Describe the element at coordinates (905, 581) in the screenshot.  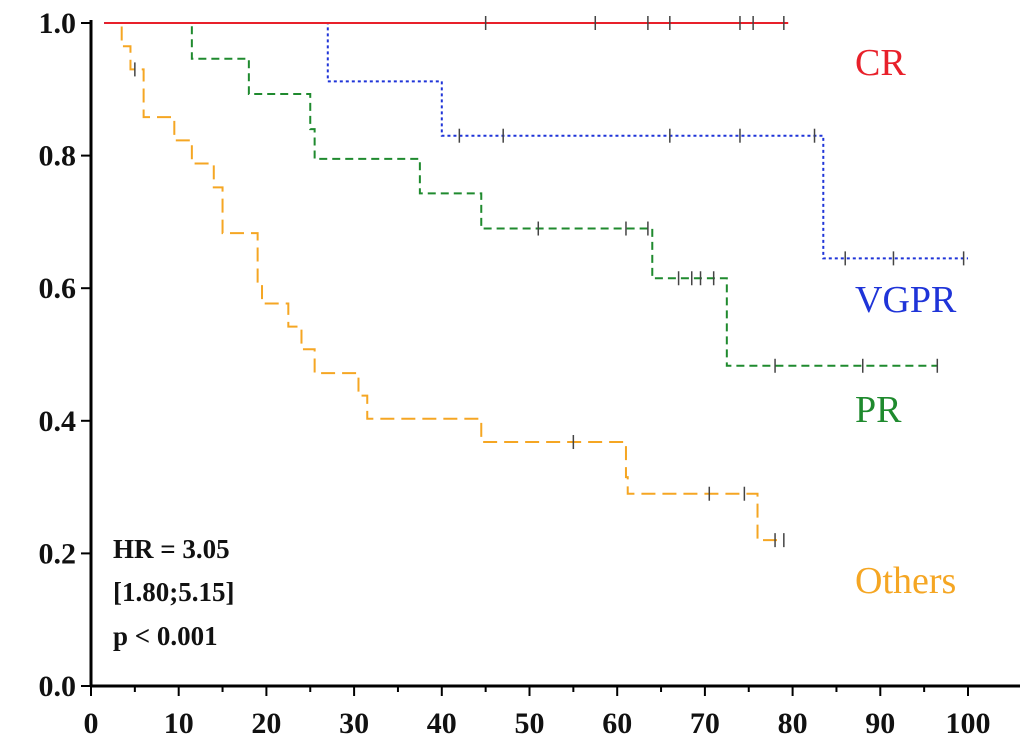
I see `series-label-others: Others` at that location.